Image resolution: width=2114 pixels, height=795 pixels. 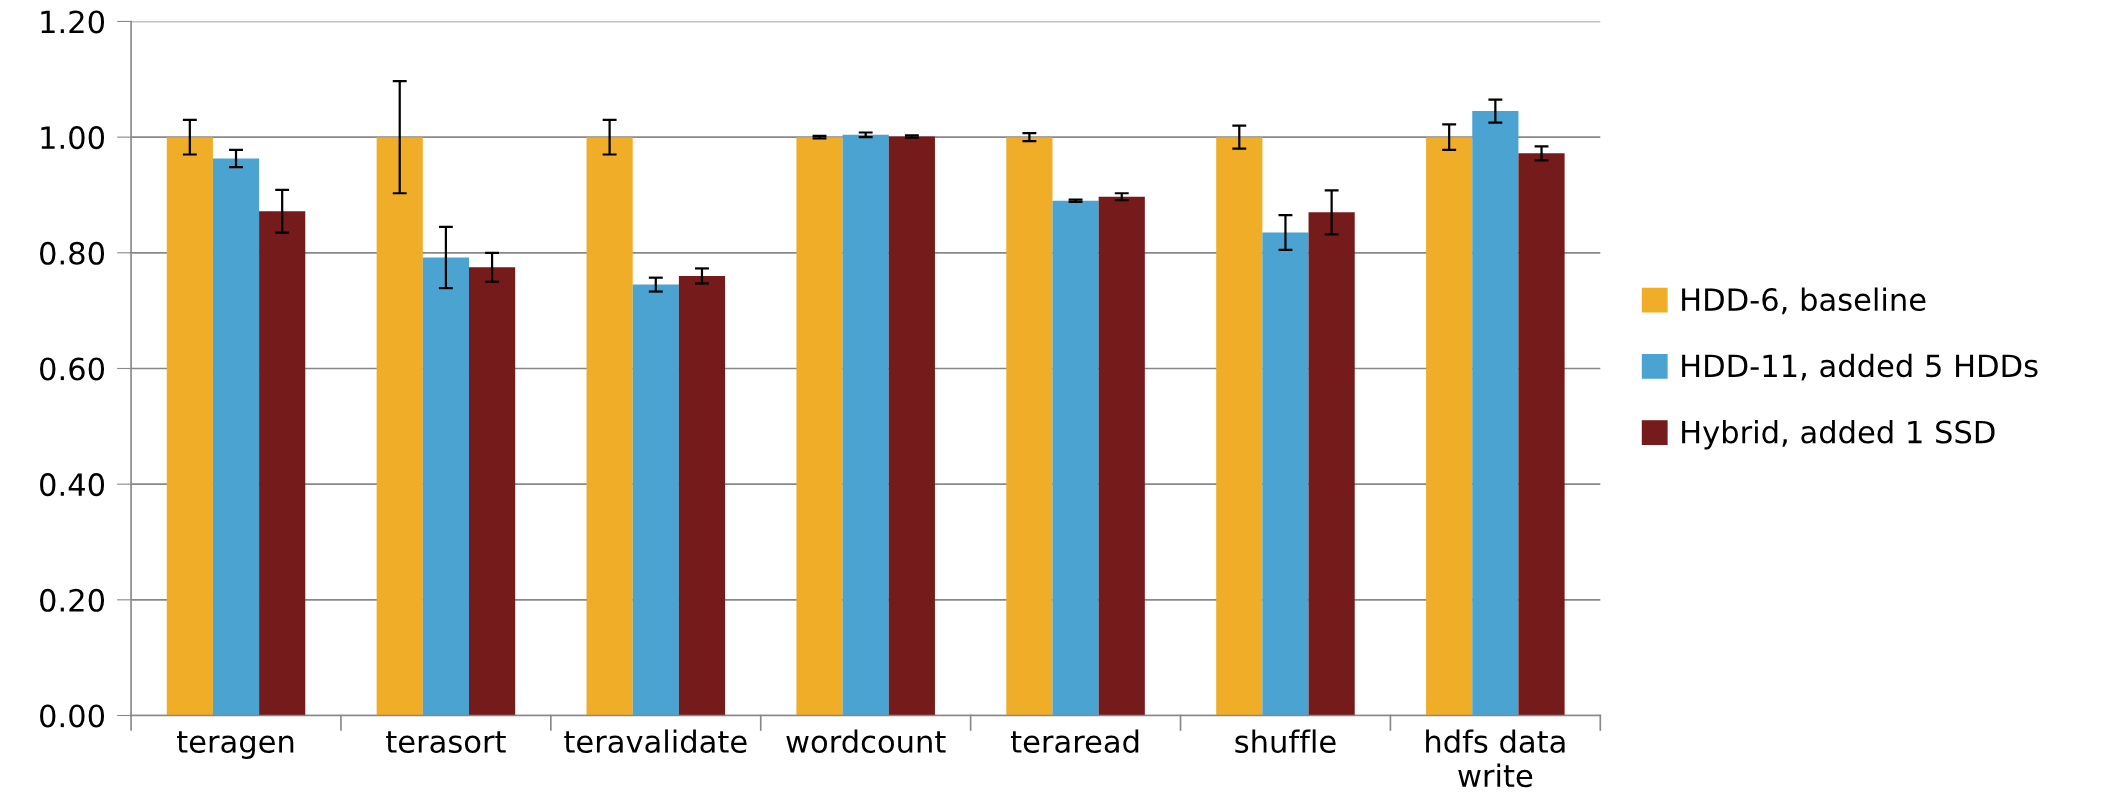 I want to click on y-tick-label: 0.60, so click(x=72, y=369).